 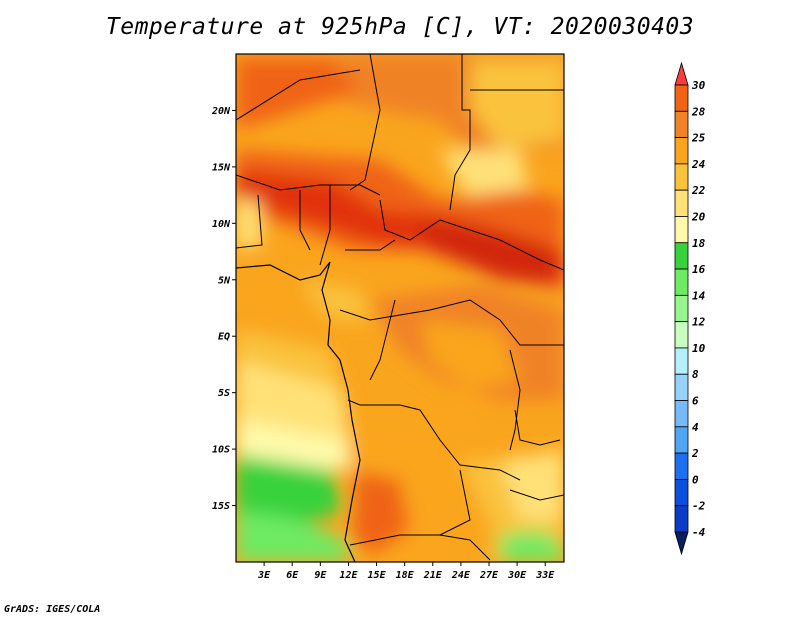 I want to click on footer-credit: GrADS: IGES/COLA, so click(x=52, y=609).